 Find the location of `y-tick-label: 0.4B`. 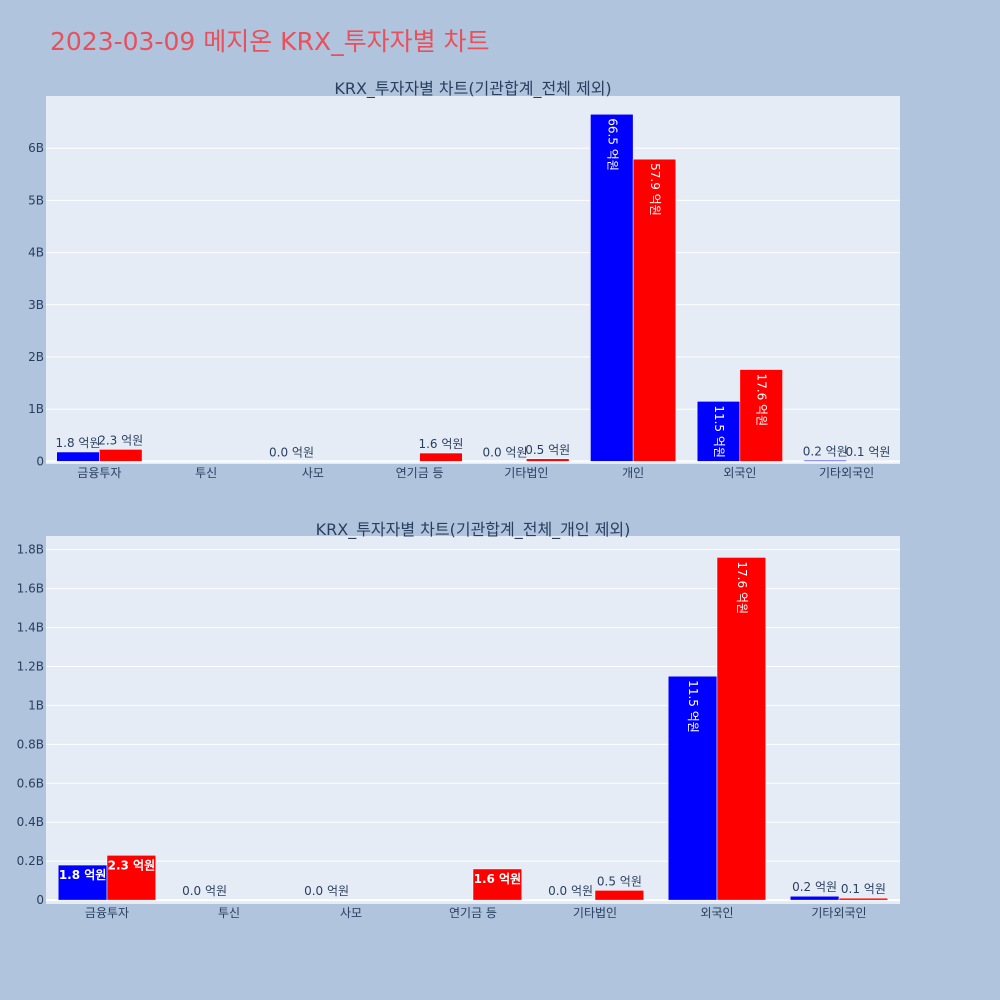

y-tick-label: 0.4B is located at coordinates (30, 822).